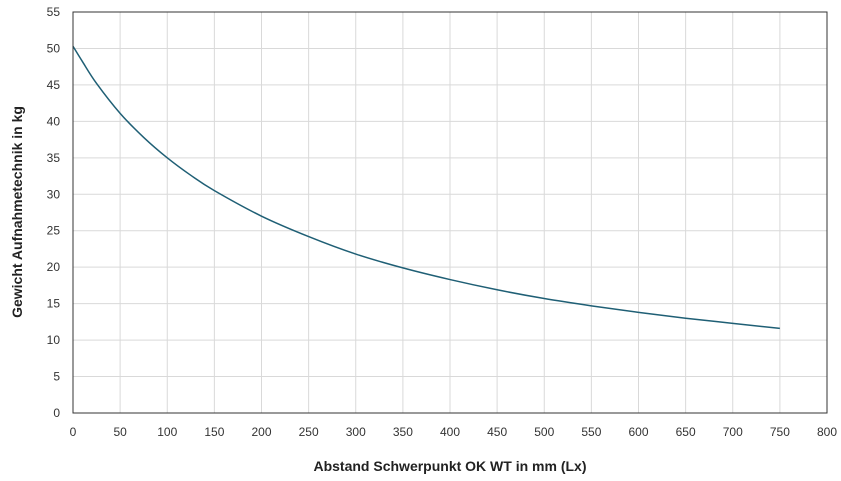 Image resolution: width=841 pixels, height=481 pixels. What do you see at coordinates (403, 432) in the screenshot?
I see `x-tick-label: 350` at bounding box center [403, 432].